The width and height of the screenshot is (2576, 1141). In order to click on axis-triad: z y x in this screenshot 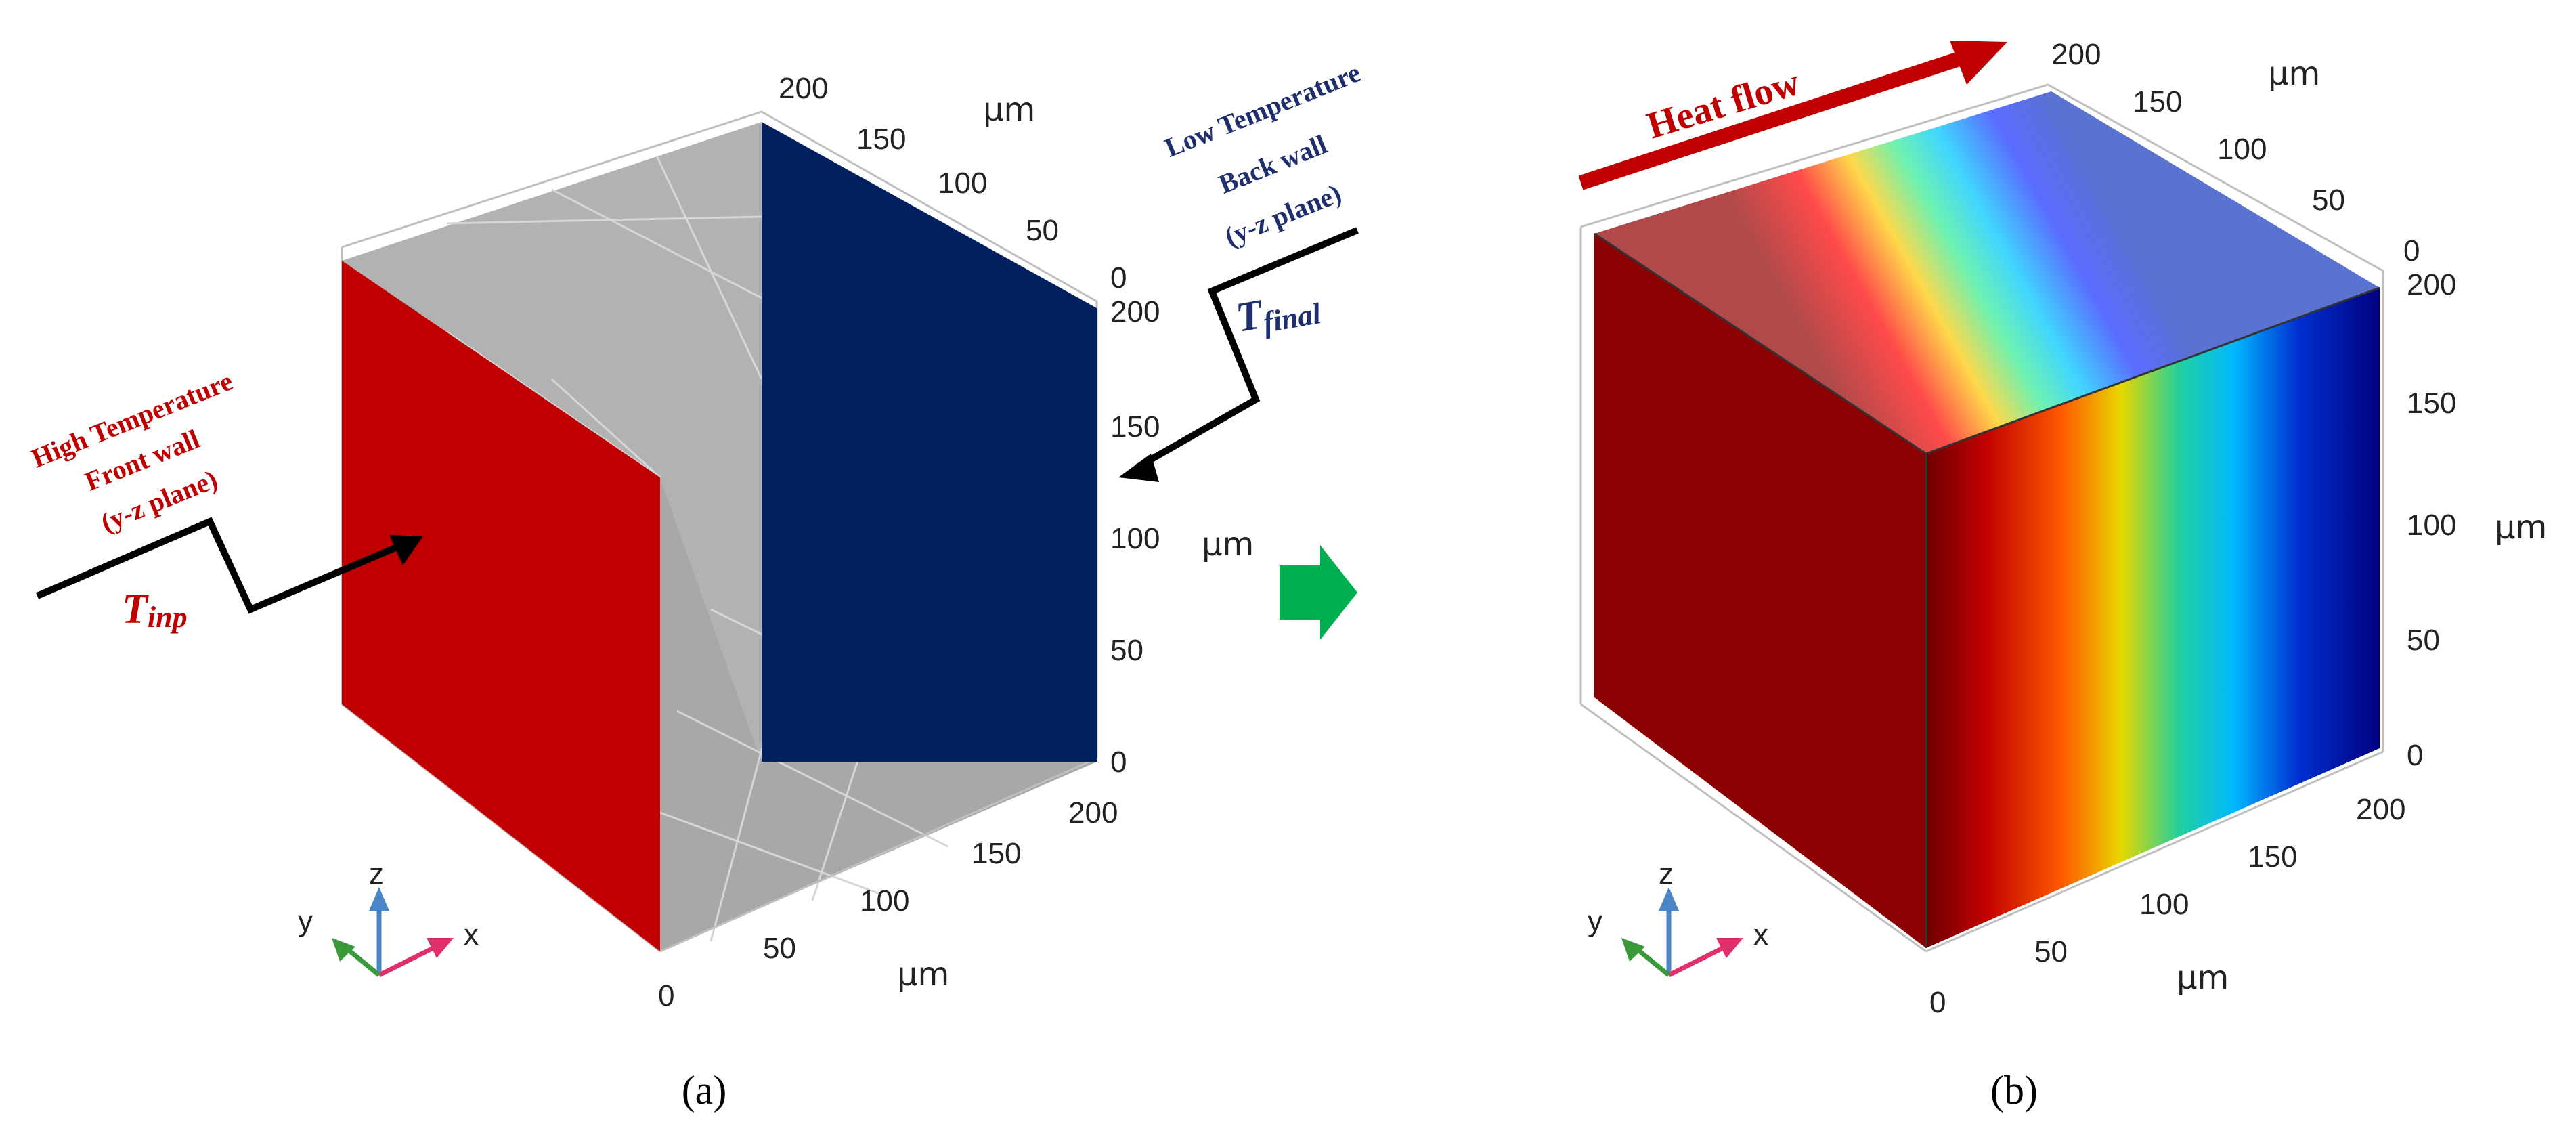, I will do `click(388, 917)`.